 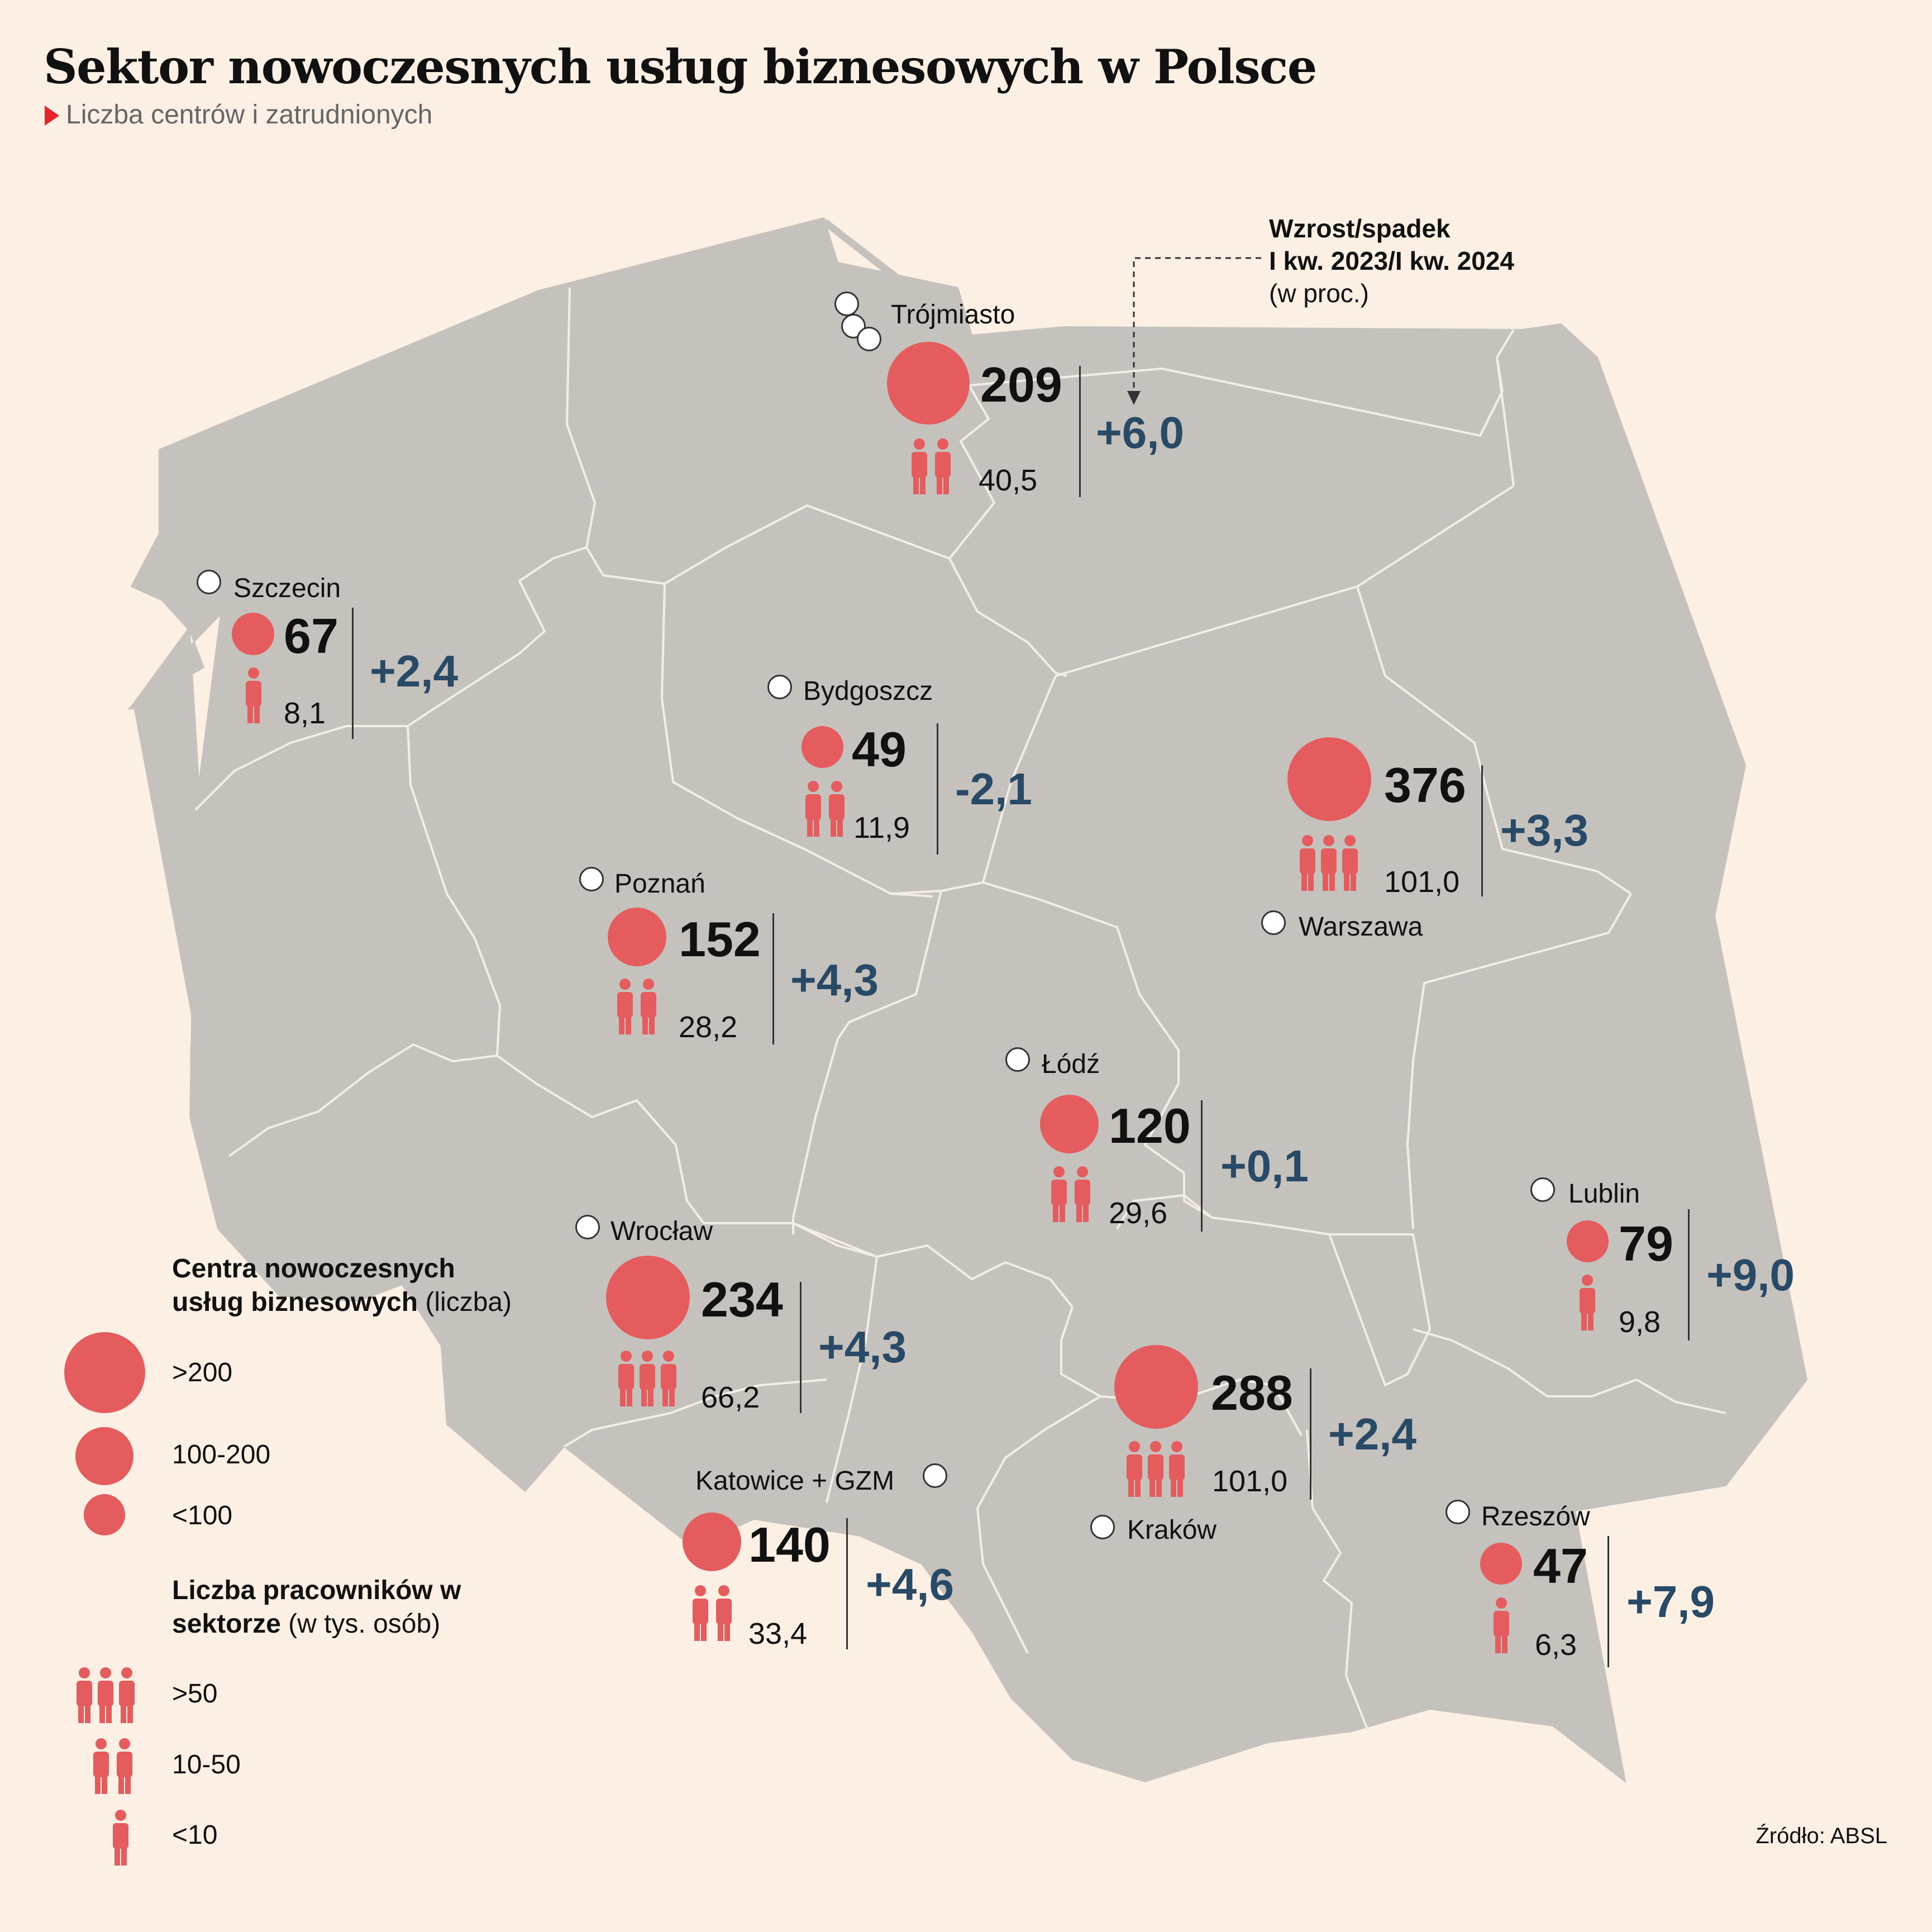 What do you see at coordinates (1640, 1322) in the screenshot?
I see `employees-value-lublin: 9,8` at bounding box center [1640, 1322].